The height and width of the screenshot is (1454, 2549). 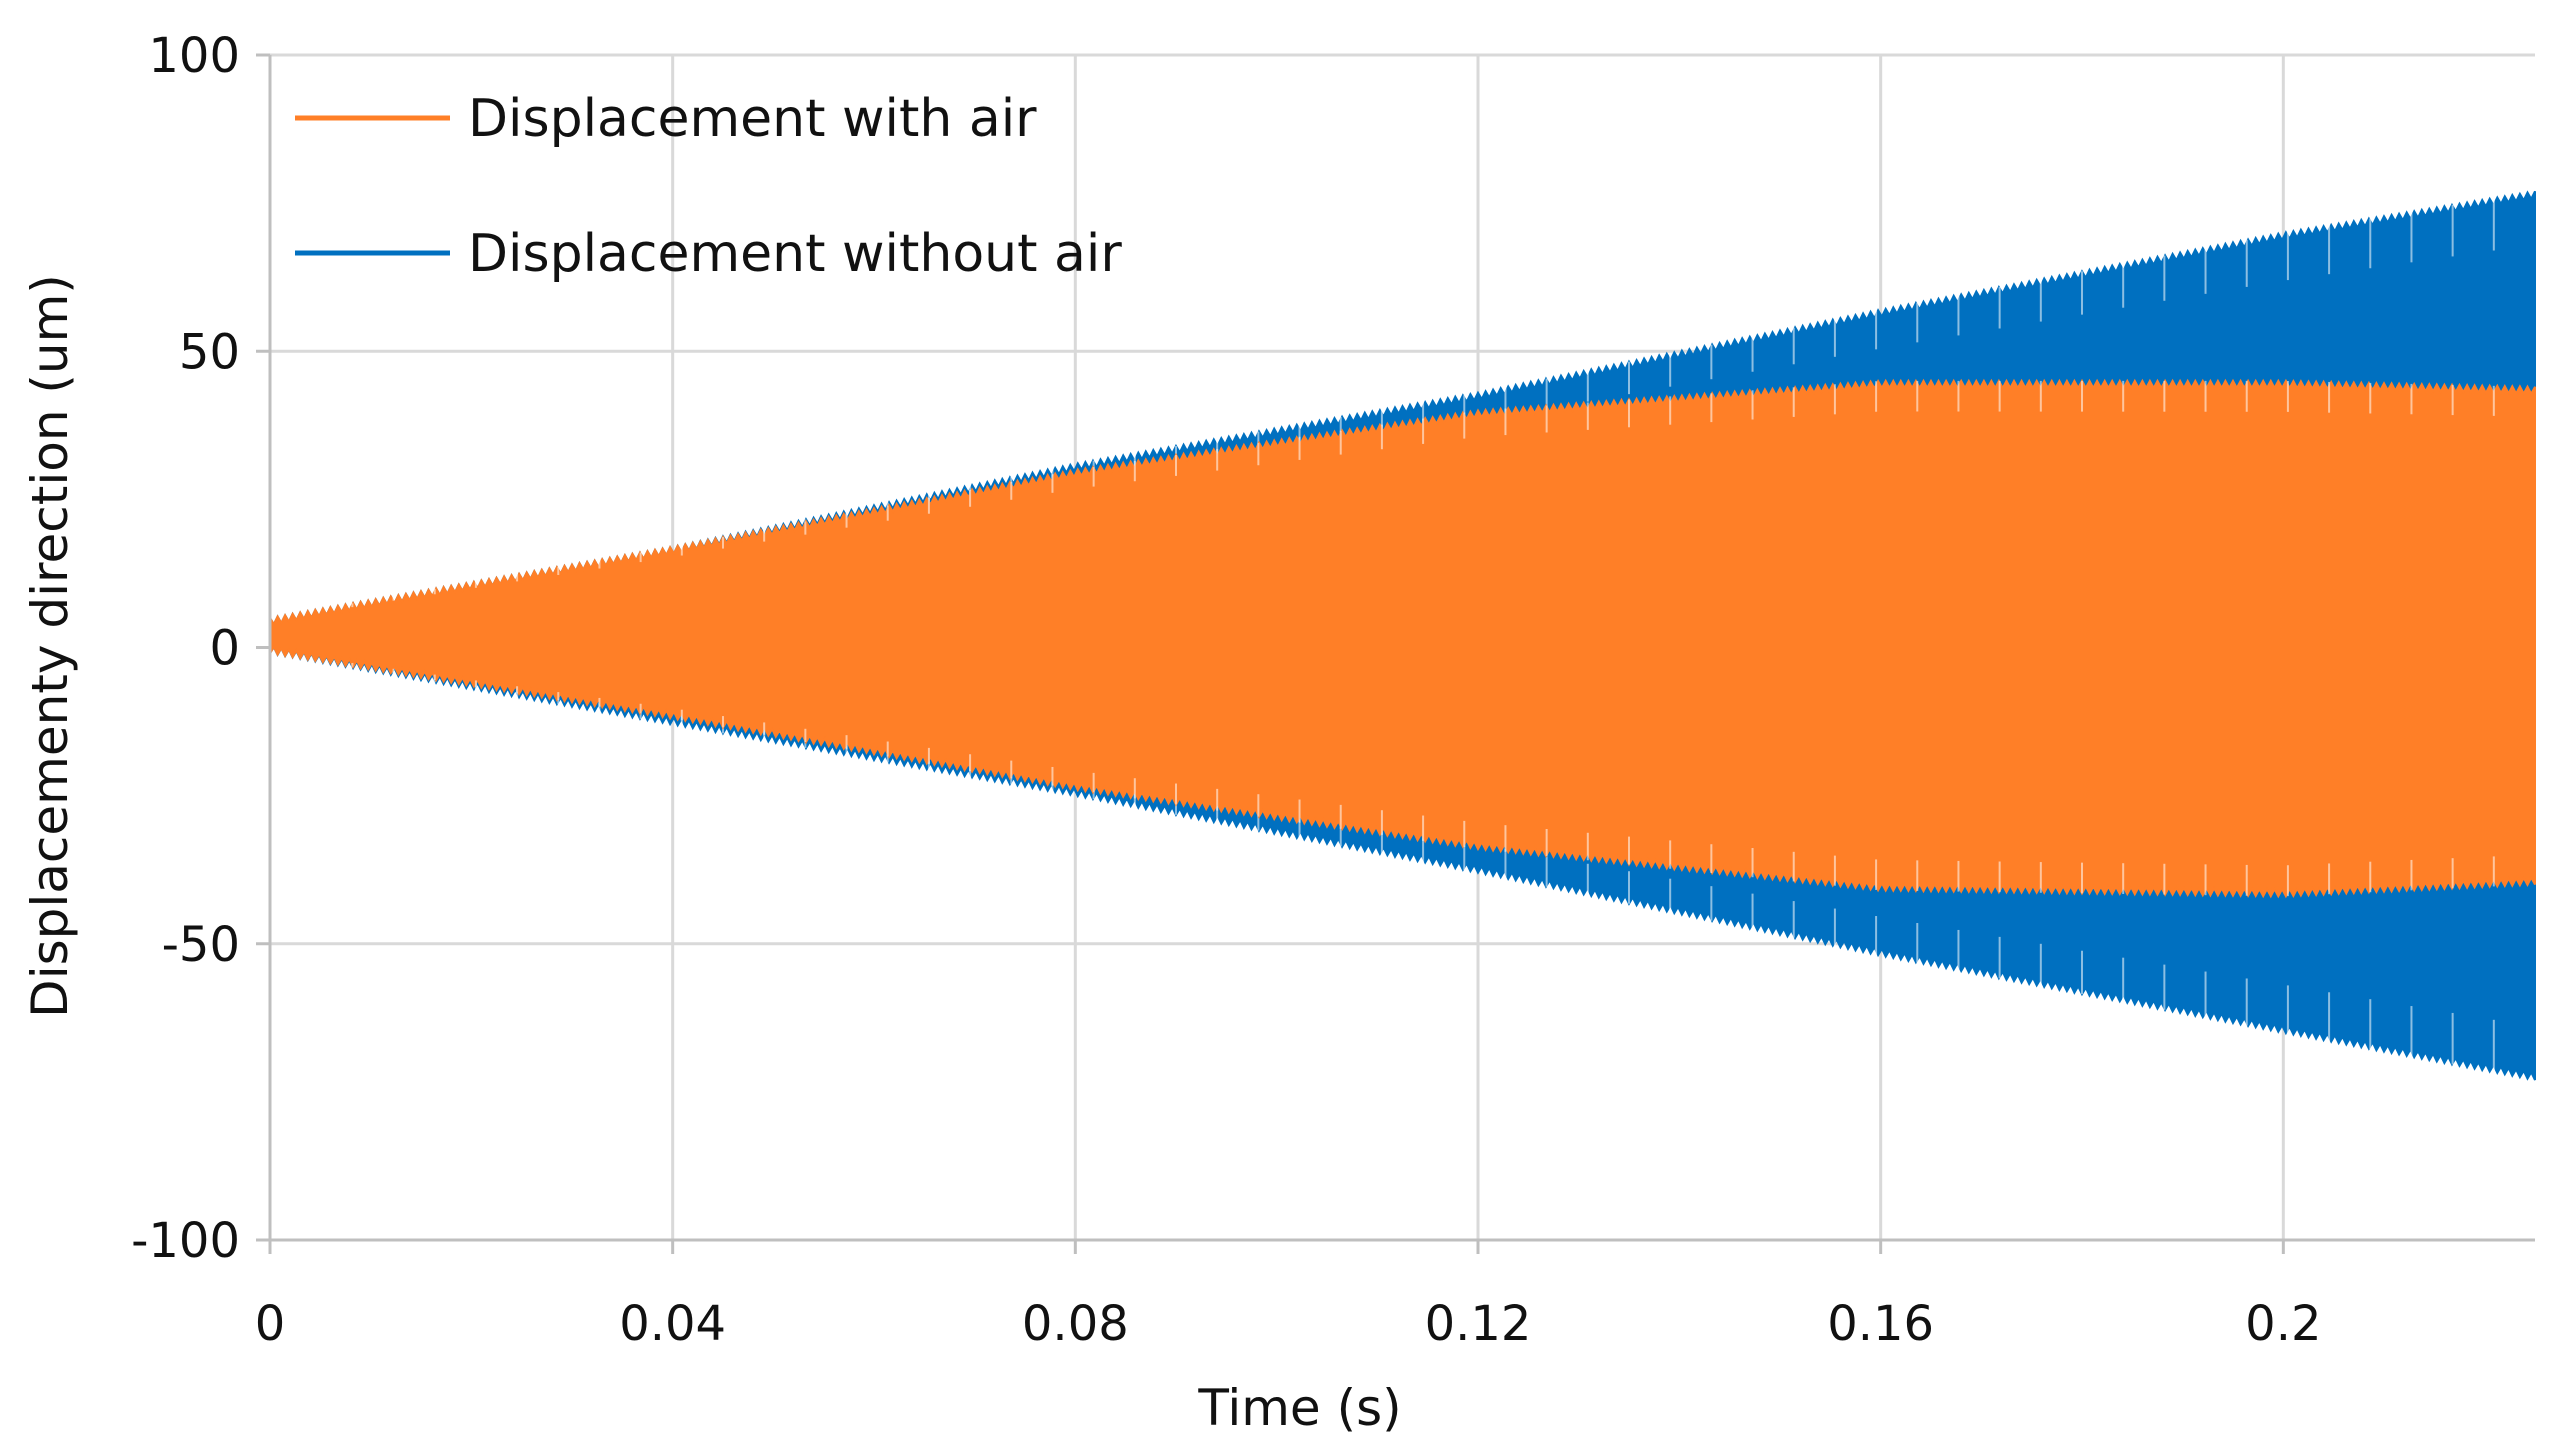 I want to click on x-tick-label-0: 0, so click(x=270, y=1324).